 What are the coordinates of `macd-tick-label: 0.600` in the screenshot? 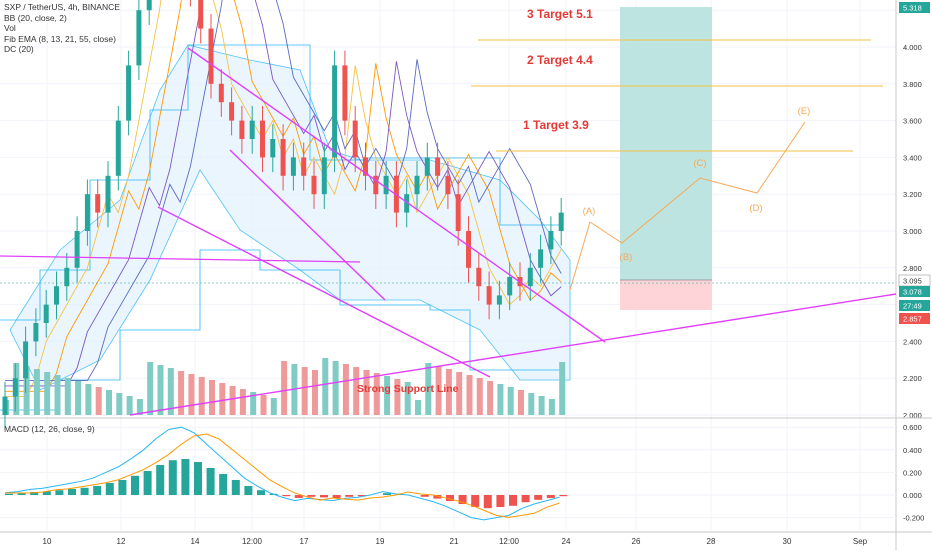 It's located at (912, 427).